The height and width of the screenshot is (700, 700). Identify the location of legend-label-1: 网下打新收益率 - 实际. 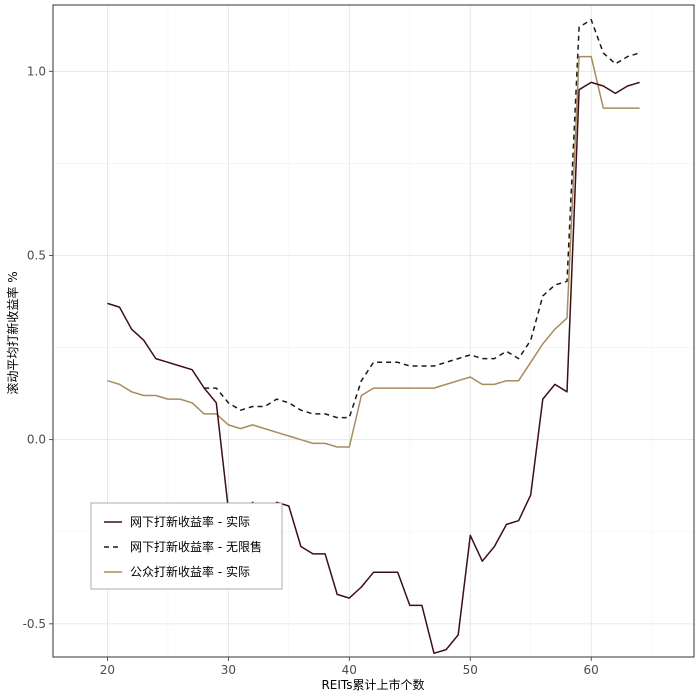
(190, 521).